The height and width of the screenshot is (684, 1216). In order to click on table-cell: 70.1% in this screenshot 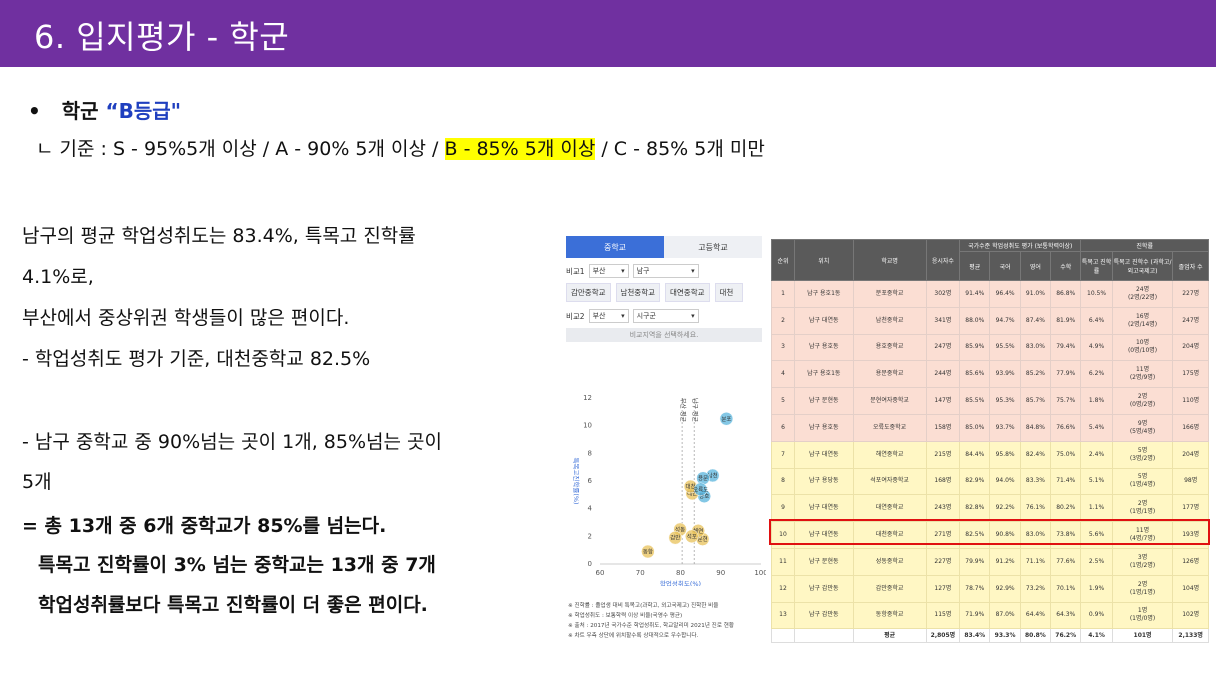, I will do `click(1066, 588)`.